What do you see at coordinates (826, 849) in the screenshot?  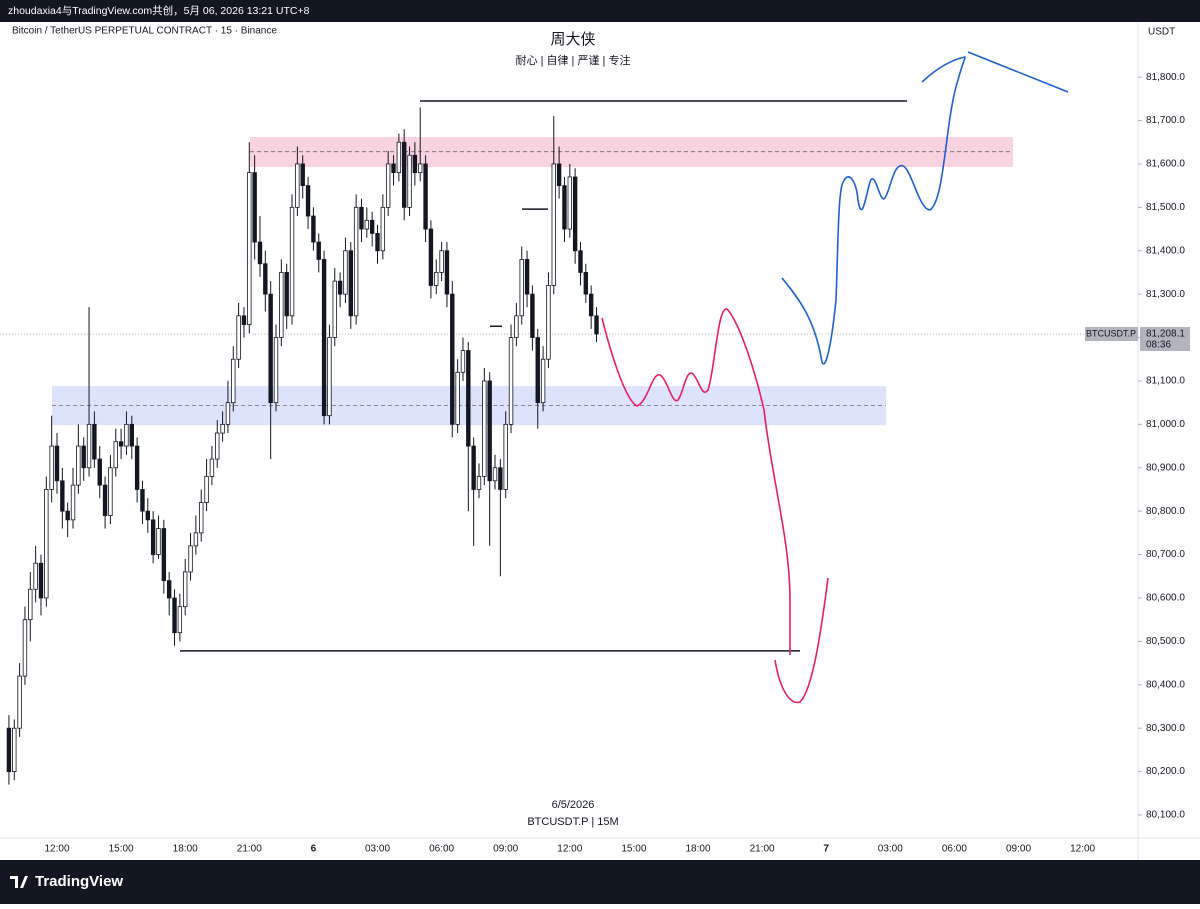 I see `x-tick-label: 7` at bounding box center [826, 849].